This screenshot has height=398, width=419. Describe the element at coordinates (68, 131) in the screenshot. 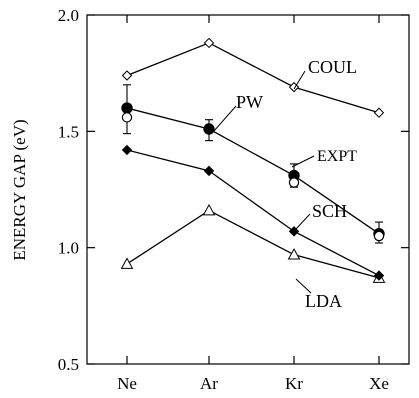

I see `y-tick-label: 1.5` at that location.